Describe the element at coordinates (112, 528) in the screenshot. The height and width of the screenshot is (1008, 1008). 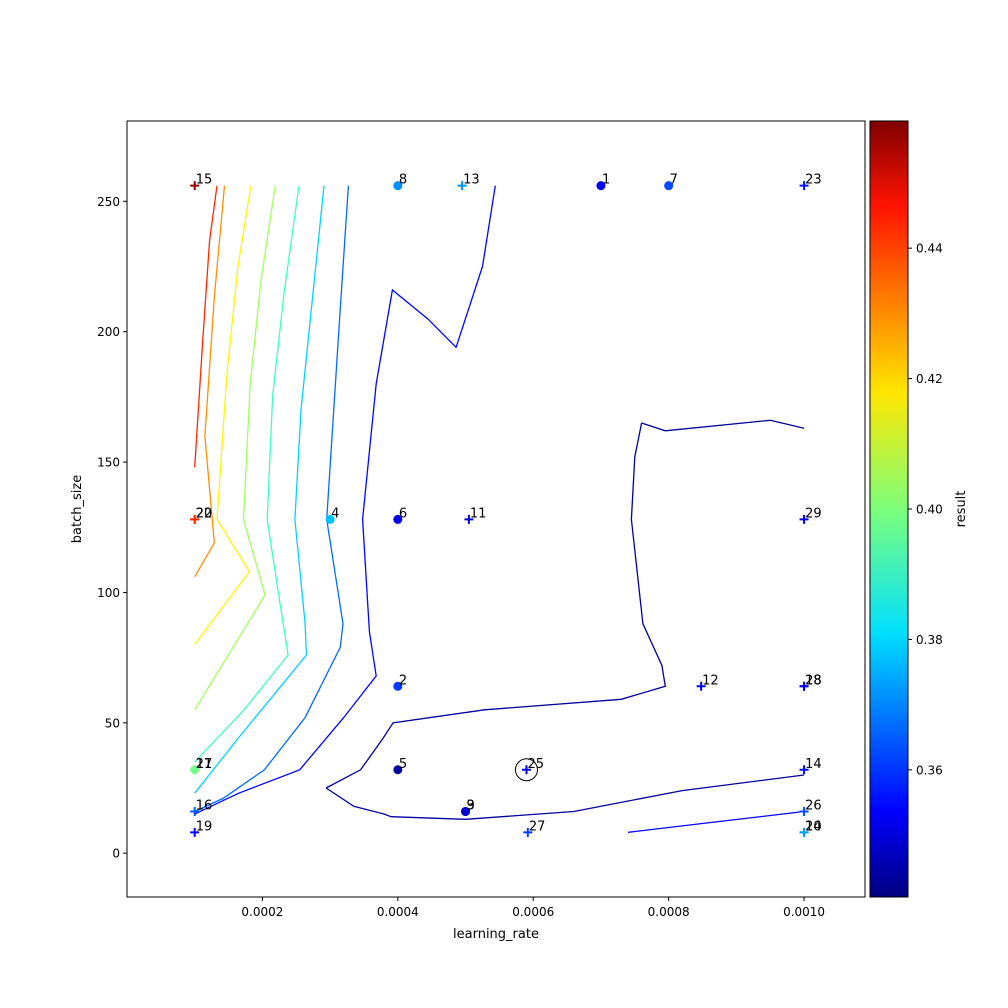
I see `y-axis-ticks: 0 50 100 150 200 250` at that location.